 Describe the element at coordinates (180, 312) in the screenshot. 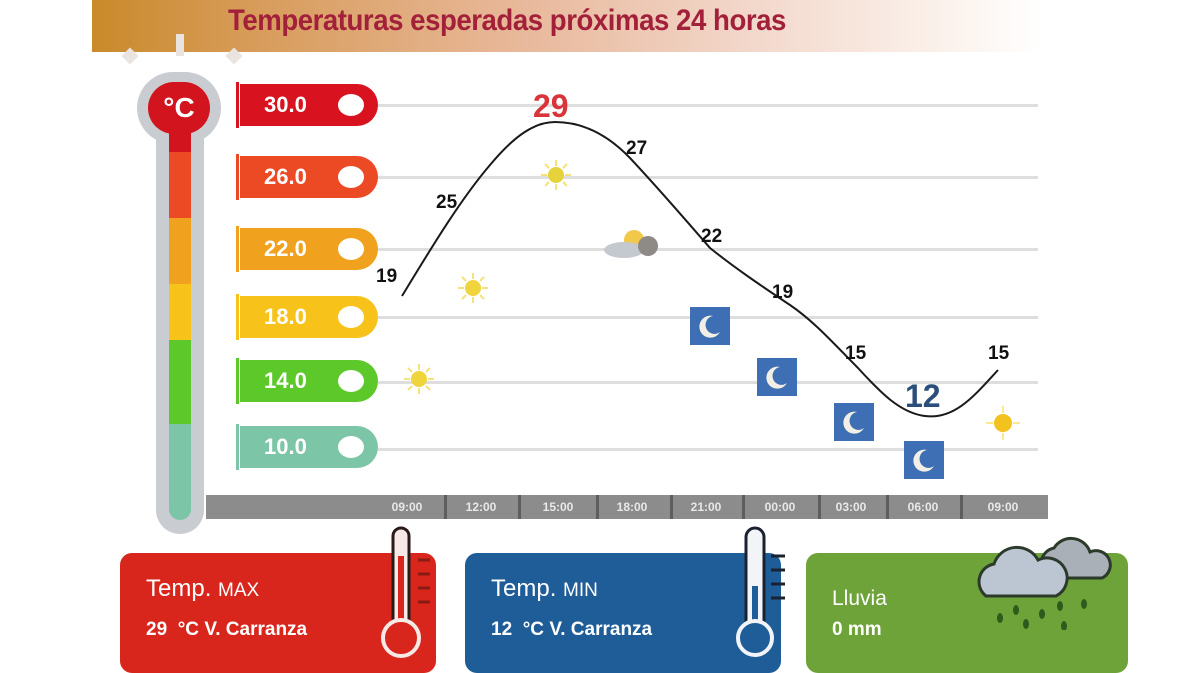

I see `thermometer-segment-yellow` at that location.